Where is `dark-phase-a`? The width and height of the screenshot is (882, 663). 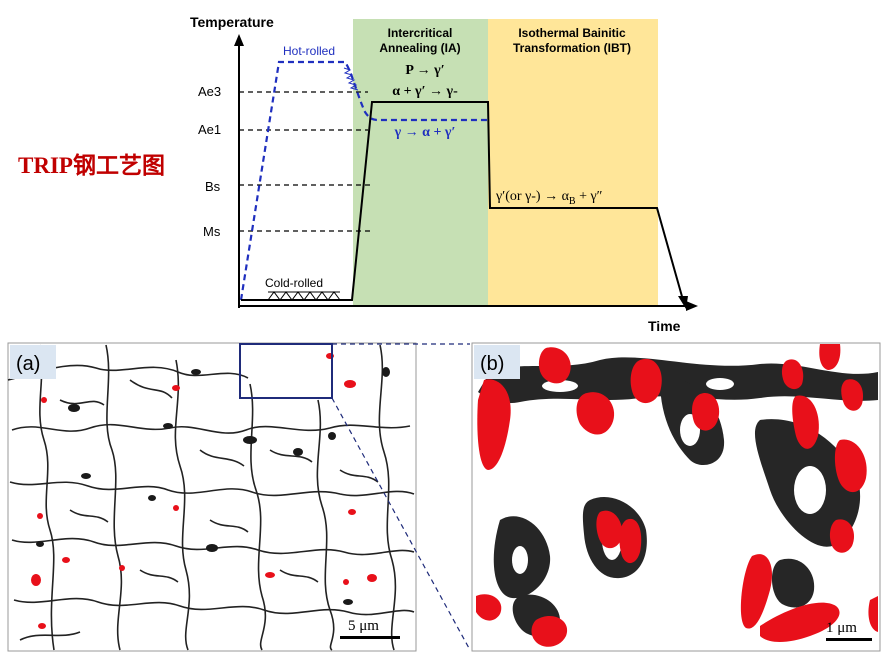 dark-phase-a is located at coordinates (213, 486).